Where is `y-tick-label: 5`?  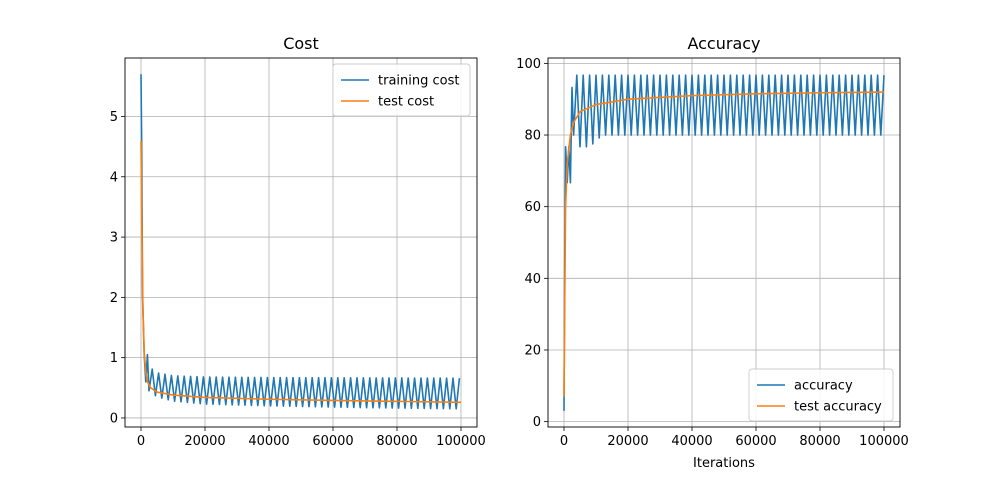
y-tick-label: 5 is located at coordinates (114, 117).